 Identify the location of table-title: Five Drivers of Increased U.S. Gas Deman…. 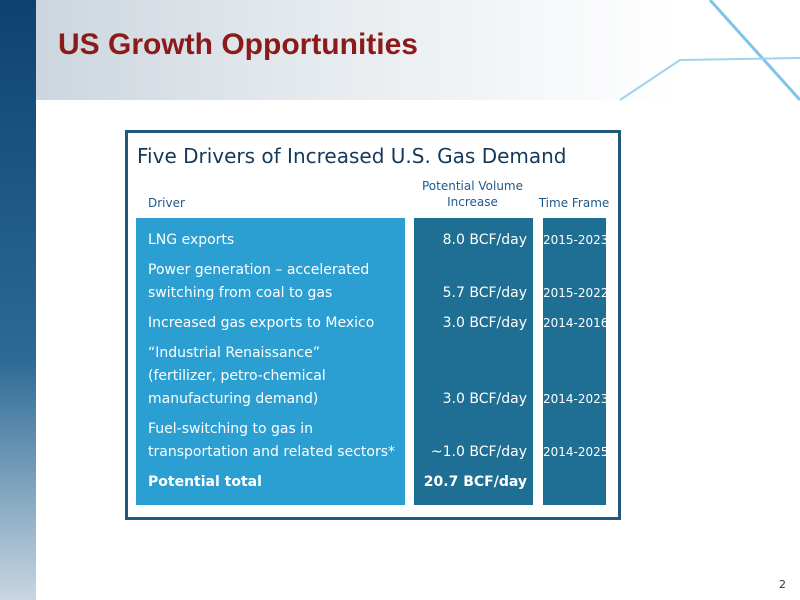
(352, 156).